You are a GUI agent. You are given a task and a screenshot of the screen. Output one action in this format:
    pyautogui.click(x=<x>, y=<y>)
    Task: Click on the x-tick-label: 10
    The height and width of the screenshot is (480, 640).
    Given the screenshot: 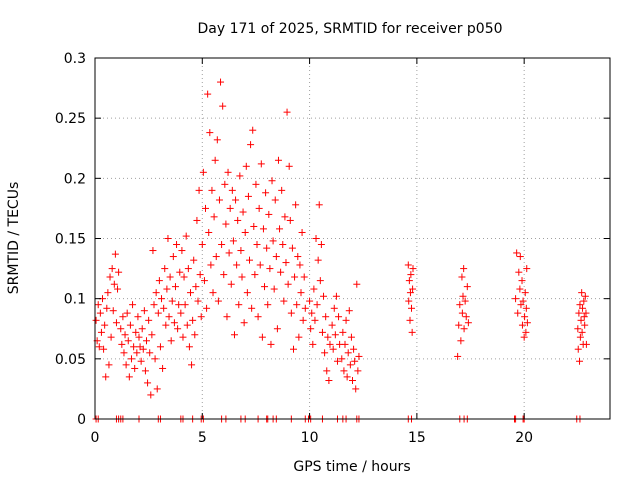 What is the action you would take?
    pyautogui.click(x=310, y=438)
    